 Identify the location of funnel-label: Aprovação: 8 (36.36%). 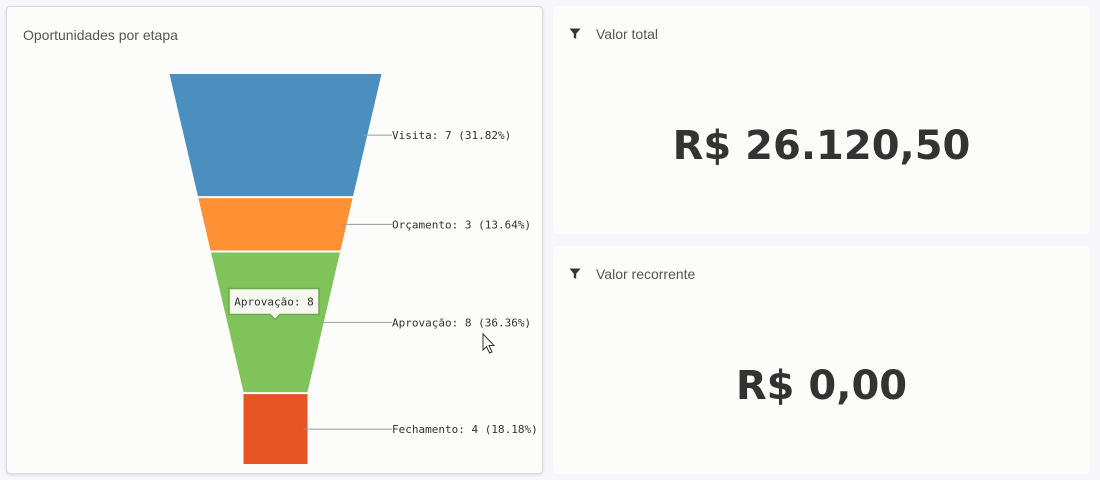
(461, 322).